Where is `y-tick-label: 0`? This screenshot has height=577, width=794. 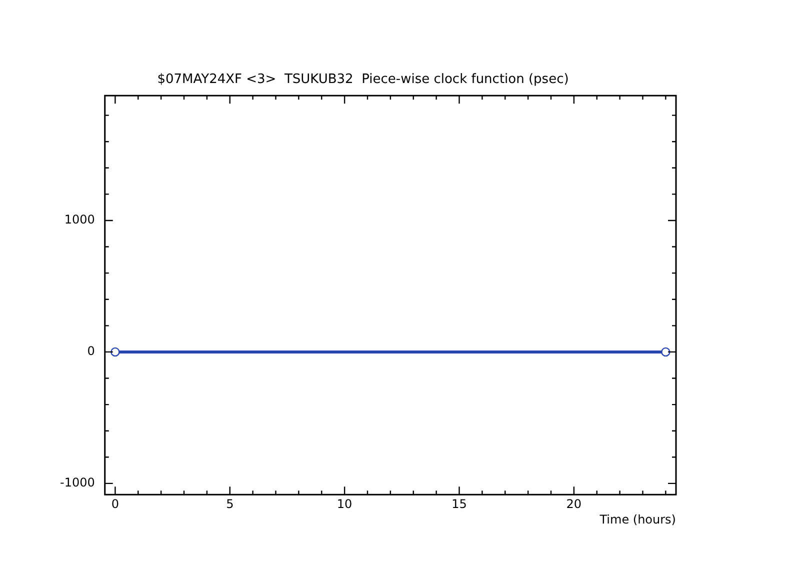 y-tick-label: 0 is located at coordinates (91, 351).